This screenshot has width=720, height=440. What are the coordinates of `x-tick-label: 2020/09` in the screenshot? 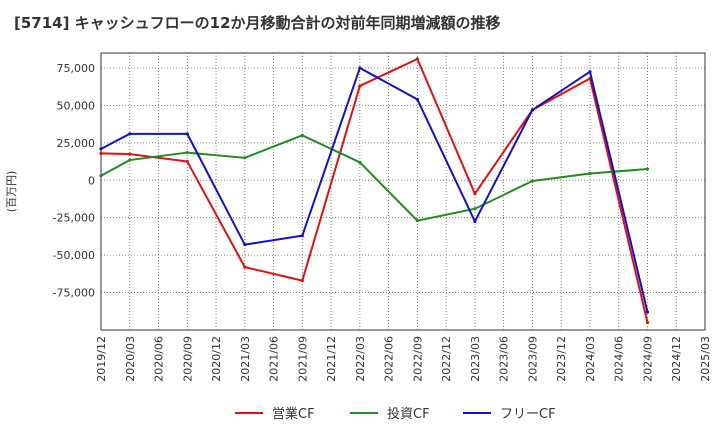 It's located at (187, 359).